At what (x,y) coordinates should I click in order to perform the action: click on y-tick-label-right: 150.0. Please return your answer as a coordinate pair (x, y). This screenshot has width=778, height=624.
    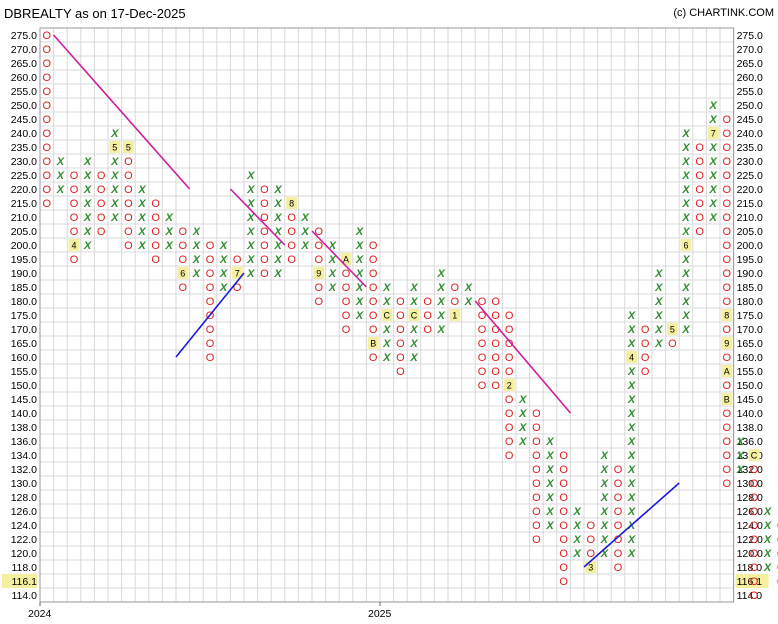
    Looking at the image, I should click on (750, 386).